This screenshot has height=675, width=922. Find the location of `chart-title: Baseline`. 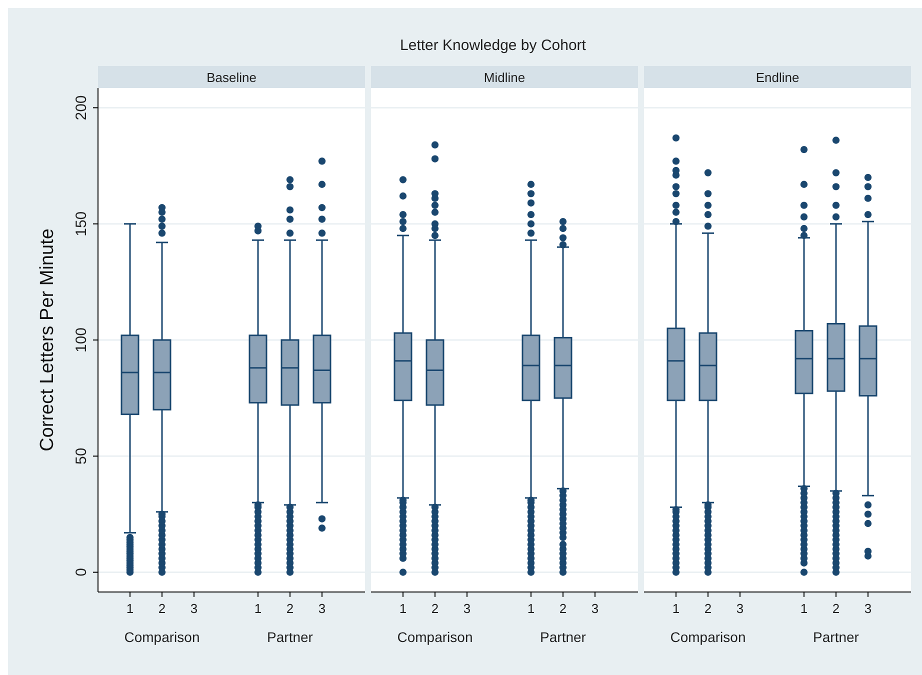

chart-title: Baseline is located at coordinates (231, 77).